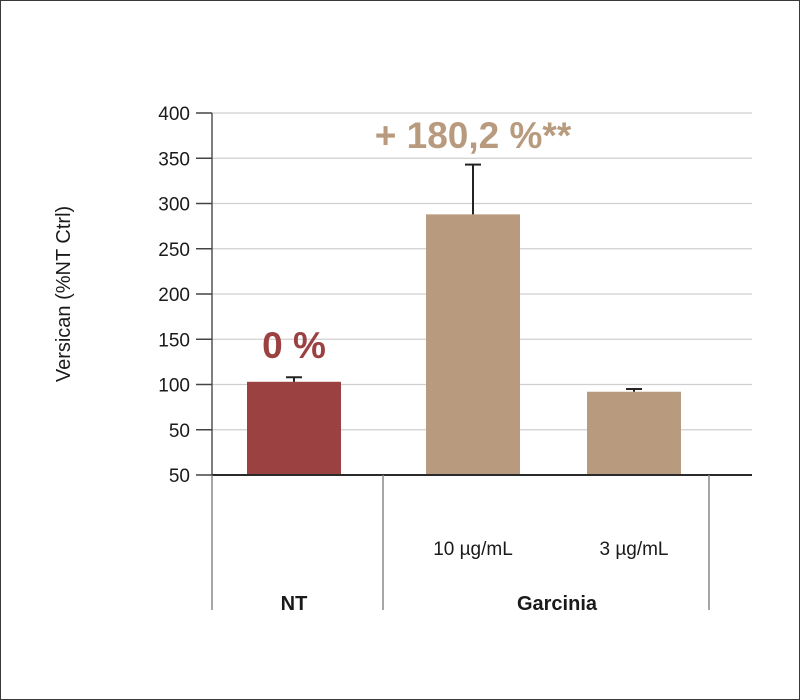 The height and width of the screenshot is (700, 800). I want to click on category-labels: 10 µg/mL 3 µg/mL, so click(550, 549).